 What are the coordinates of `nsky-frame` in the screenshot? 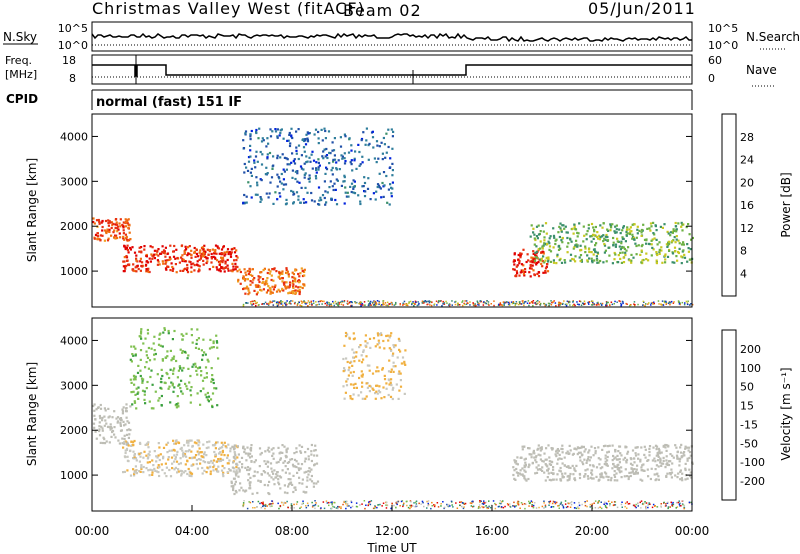 It's located at (392, 36).